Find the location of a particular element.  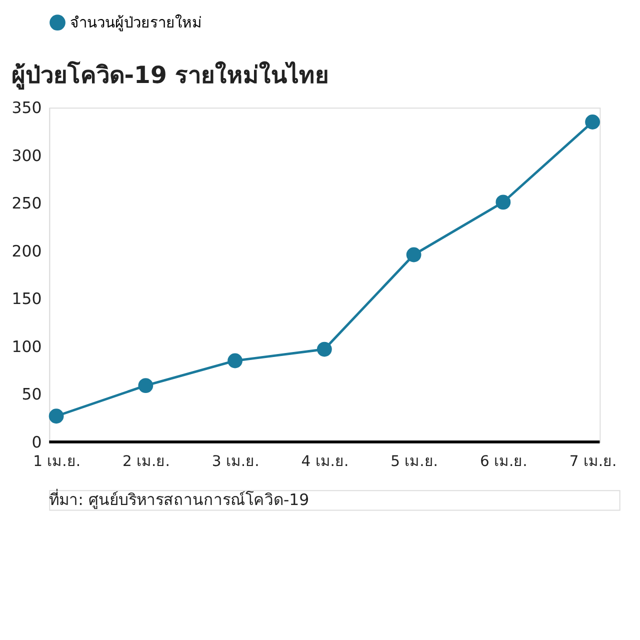

y-tick-label: 300 is located at coordinates (27, 155).